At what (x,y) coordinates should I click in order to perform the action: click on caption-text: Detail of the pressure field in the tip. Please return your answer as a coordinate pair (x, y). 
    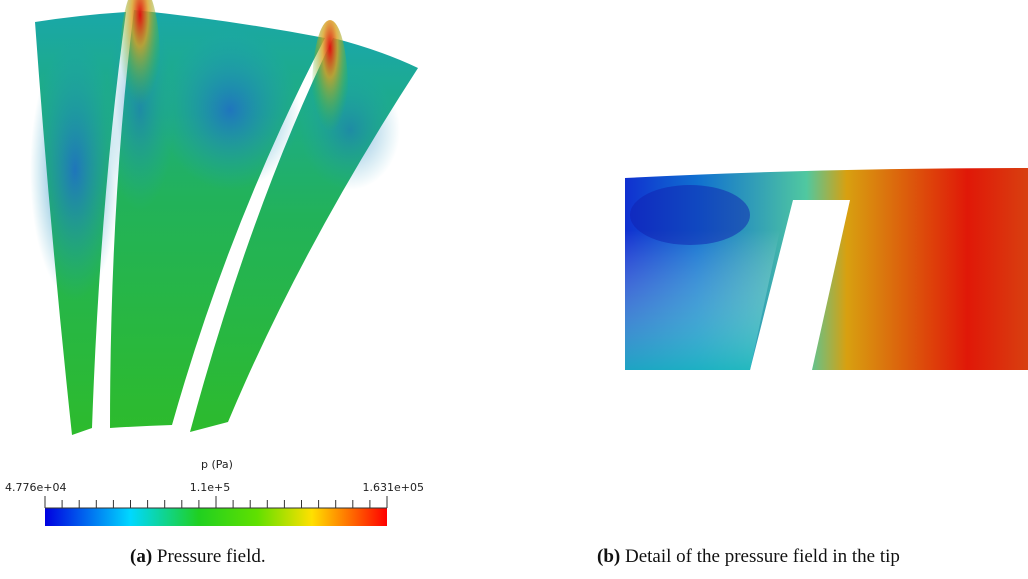
    Looking at the image, I should click on (762, 556).